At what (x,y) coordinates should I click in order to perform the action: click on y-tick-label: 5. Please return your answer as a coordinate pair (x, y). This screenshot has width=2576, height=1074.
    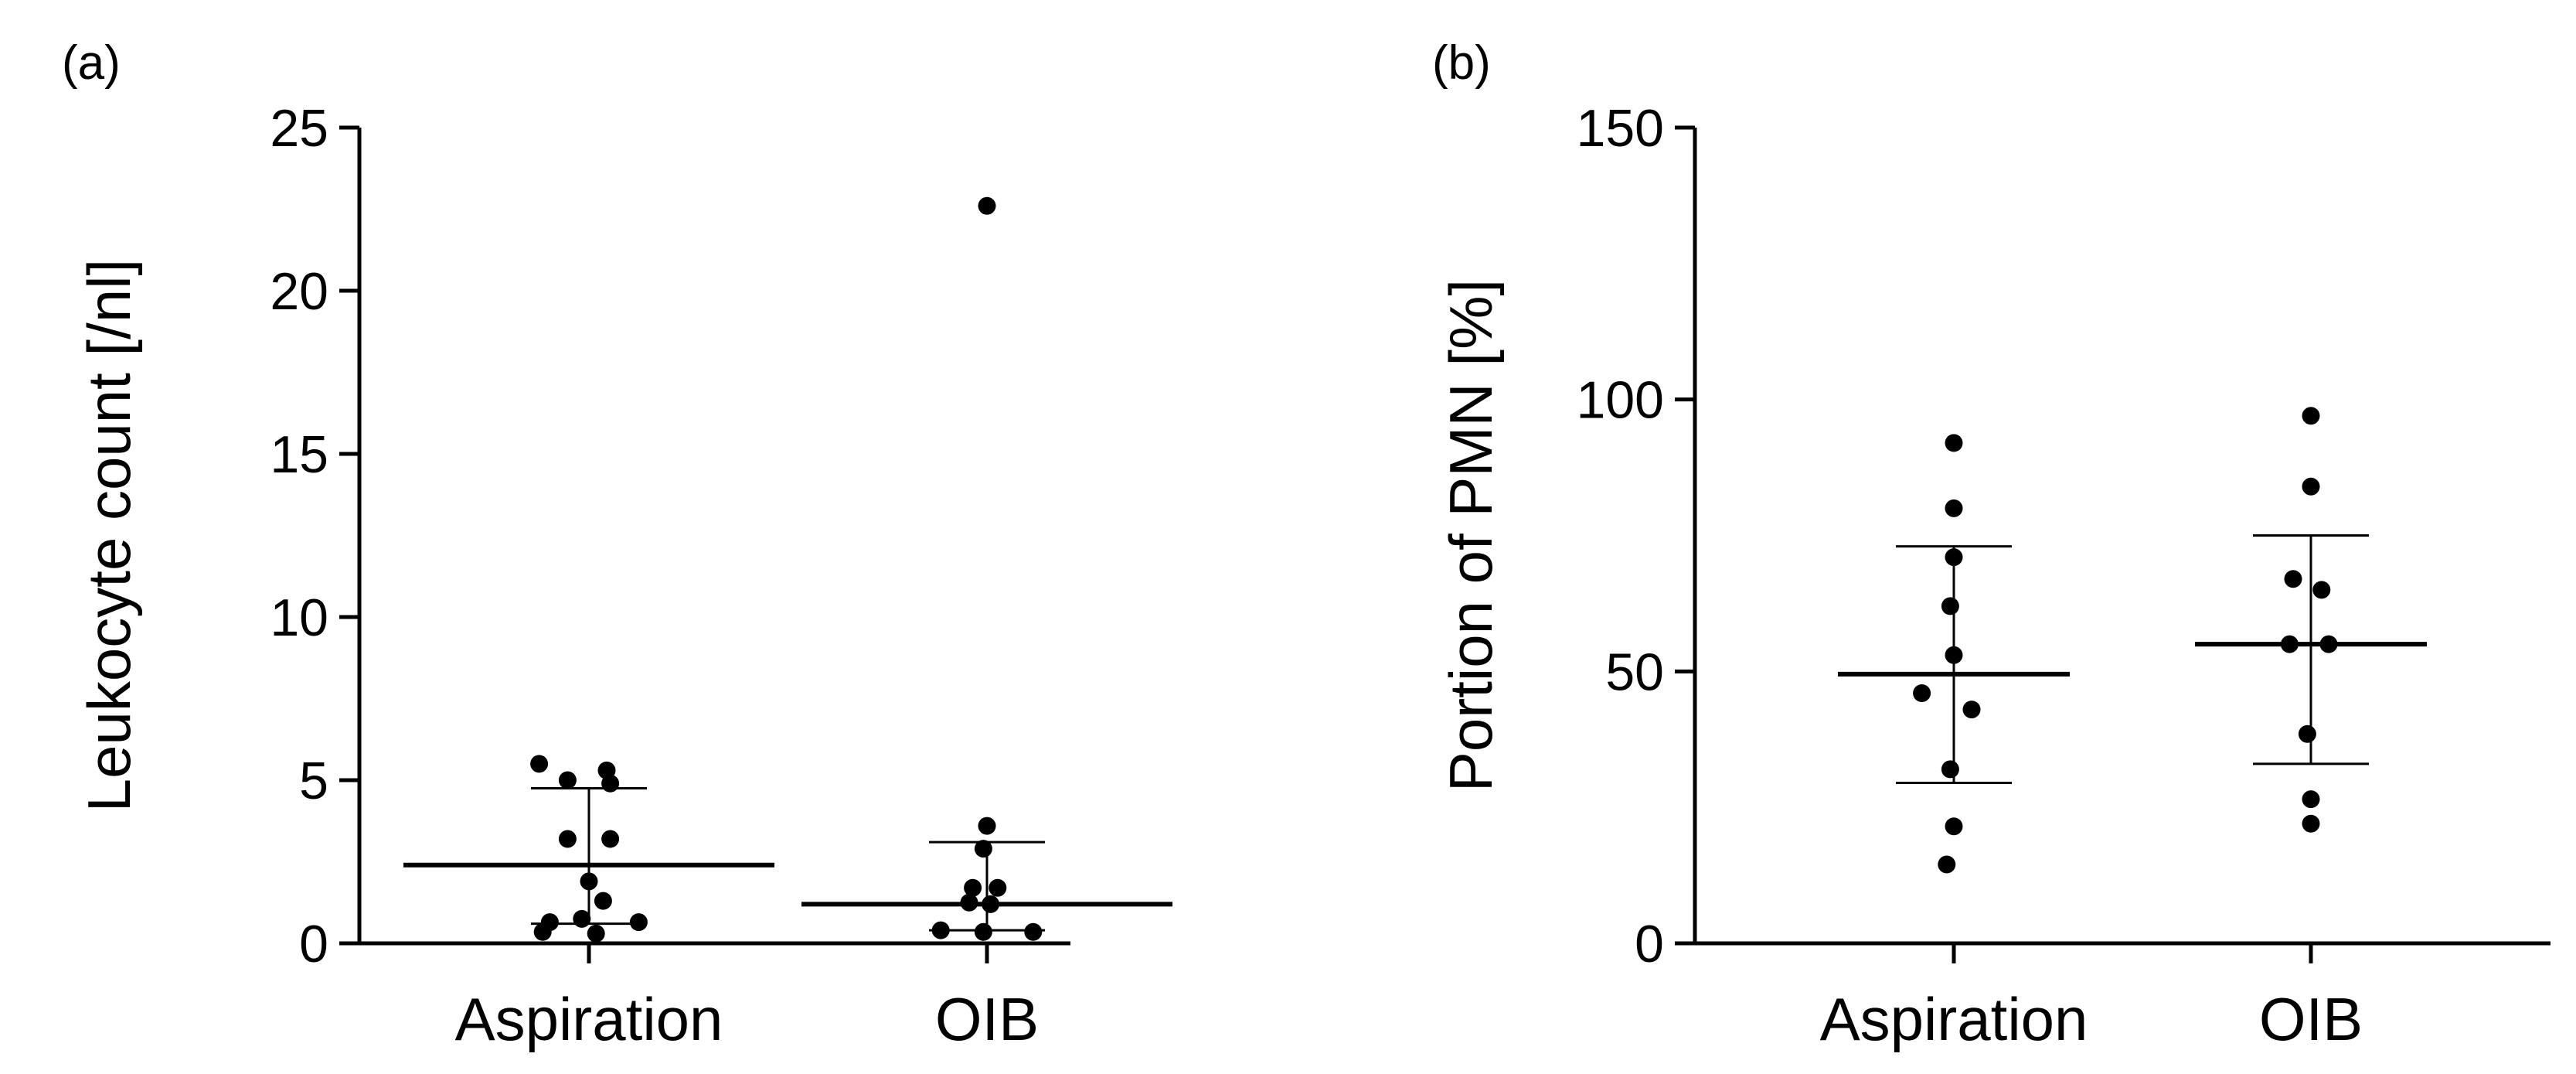
    Looking at the image, I should click on (313, 781).